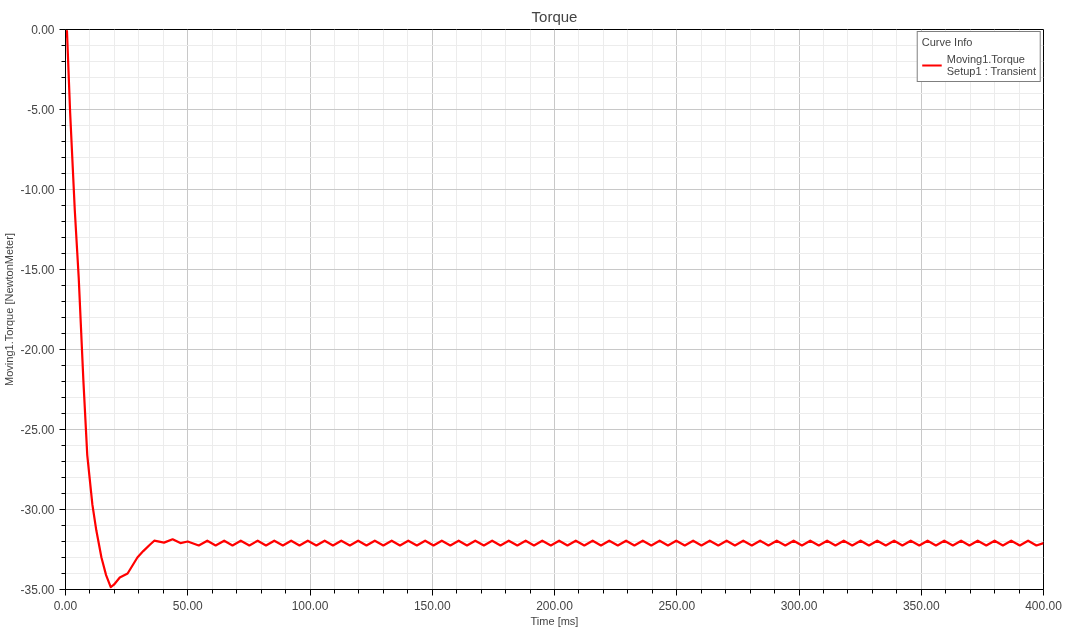  I want to click on x-tick-label: 150.00, so click(432, 605).